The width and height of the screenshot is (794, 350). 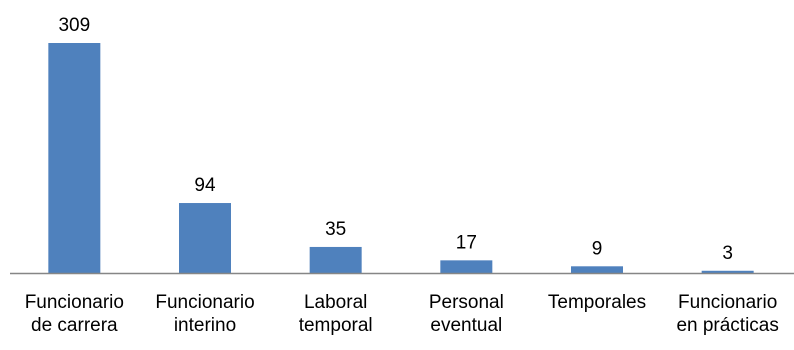 I want to click on category-label-1: Funcionario interino, so click(x=204, y=314).